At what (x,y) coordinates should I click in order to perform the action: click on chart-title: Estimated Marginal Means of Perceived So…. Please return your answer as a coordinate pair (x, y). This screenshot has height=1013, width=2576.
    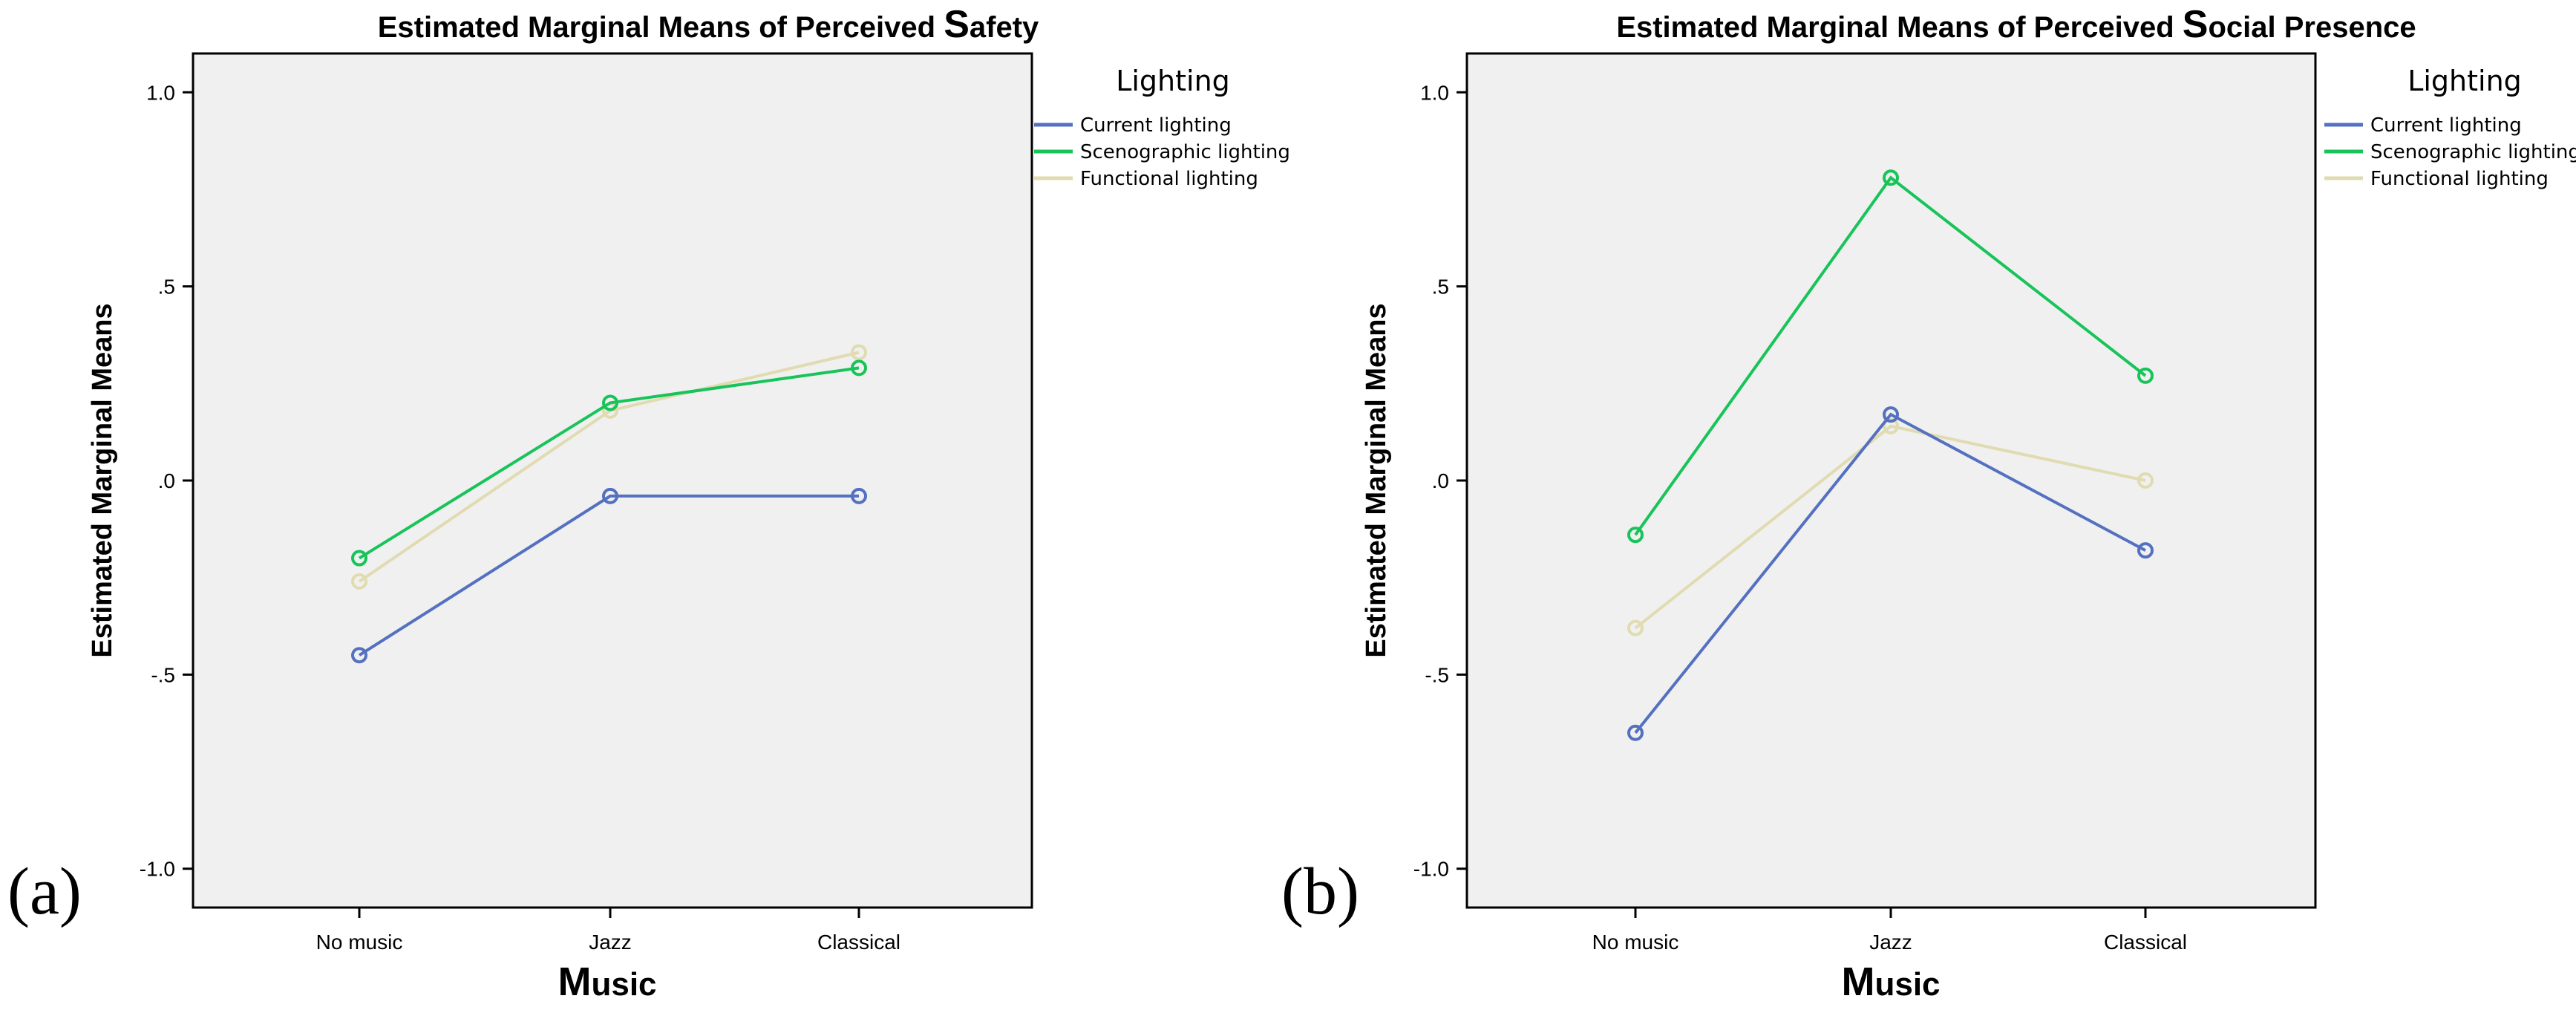
    Looking at the image, I should click on (2016, 24).